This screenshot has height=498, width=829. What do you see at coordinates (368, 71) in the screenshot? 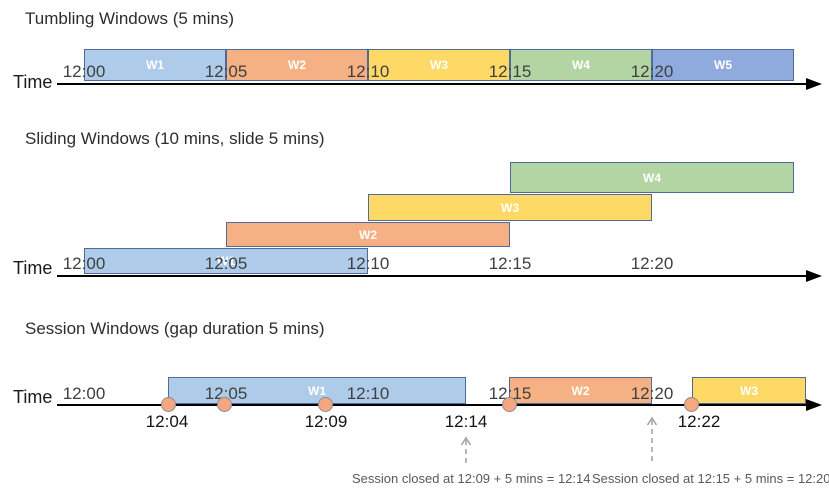
I see `tumbling-tick-1210: 12:10` at bounding box center [368, 71].